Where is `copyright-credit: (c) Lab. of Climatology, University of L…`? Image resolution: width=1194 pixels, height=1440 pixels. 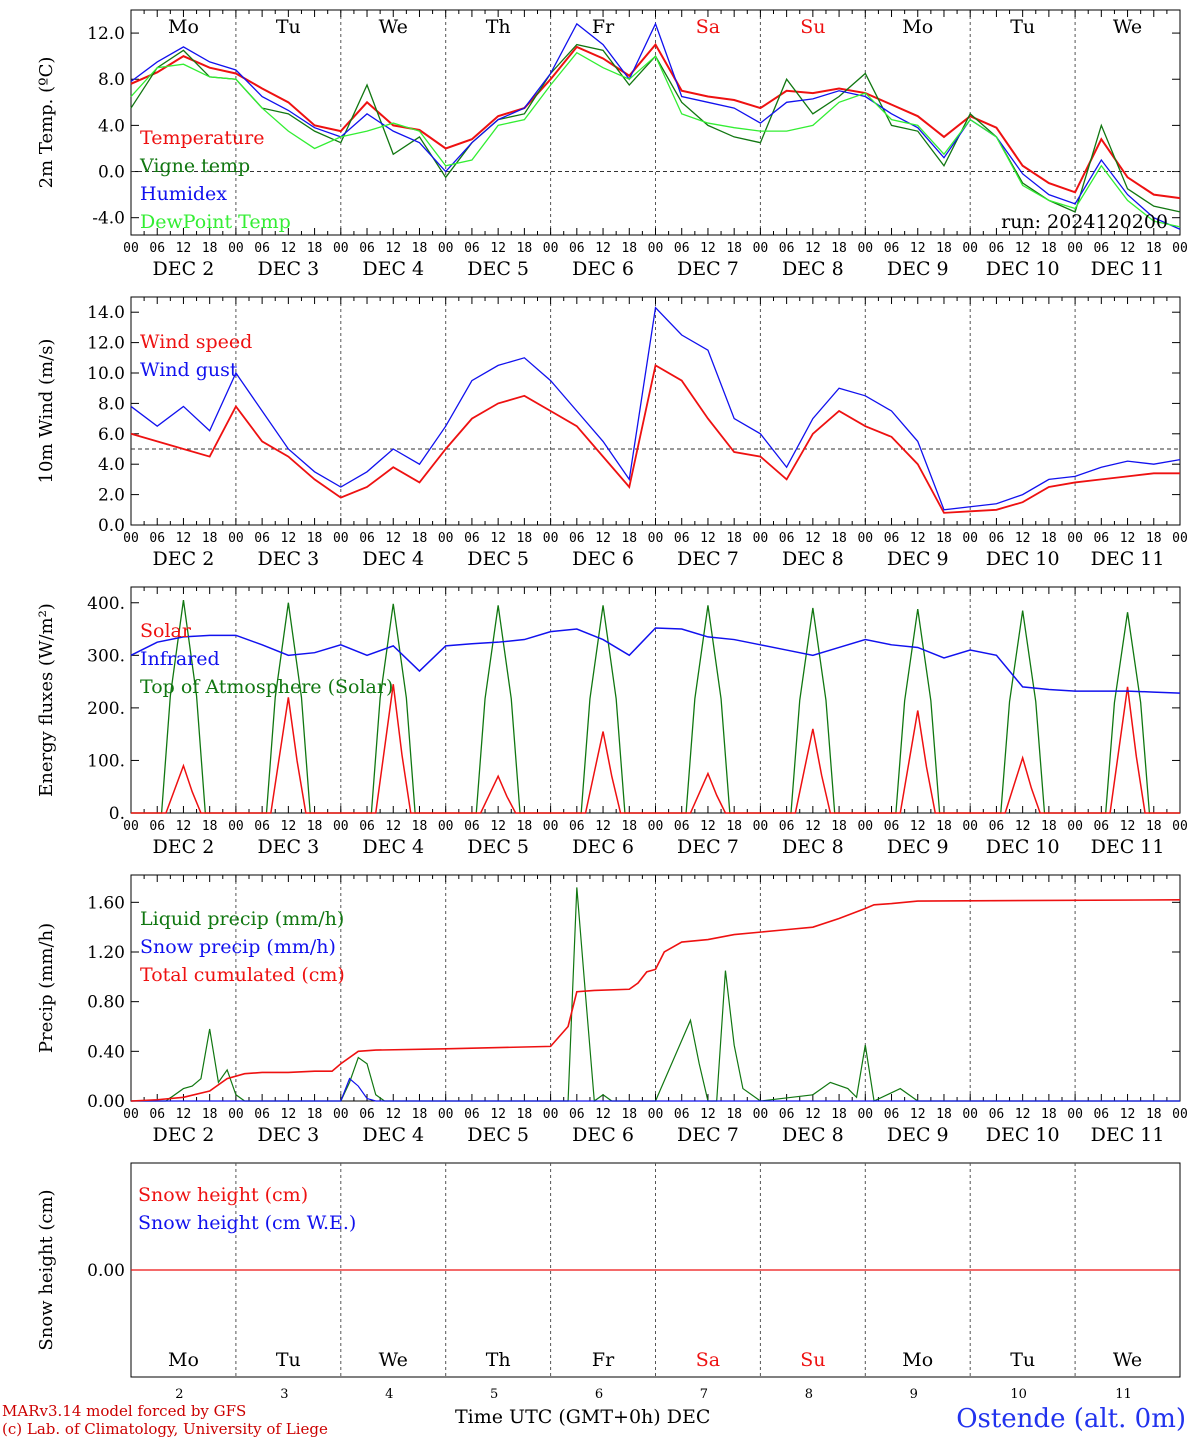 copyright-credit: (c) Lab. of Climatology, University of L… is located at coordinates (165, 1429).